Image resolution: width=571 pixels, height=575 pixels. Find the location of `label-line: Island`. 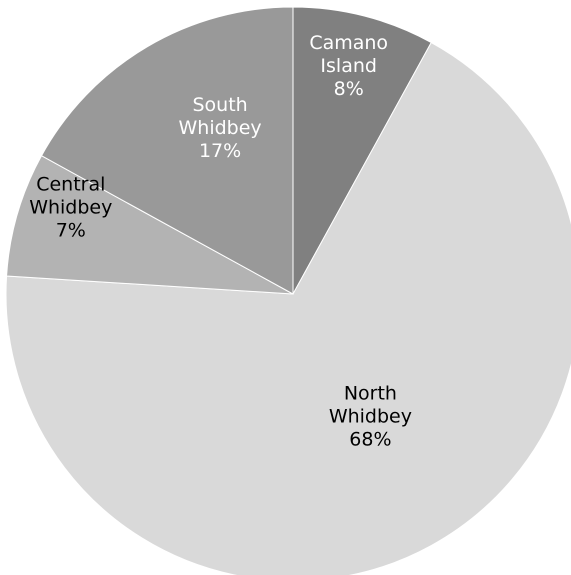

label-line: Island is located at coordinates (348, 66).